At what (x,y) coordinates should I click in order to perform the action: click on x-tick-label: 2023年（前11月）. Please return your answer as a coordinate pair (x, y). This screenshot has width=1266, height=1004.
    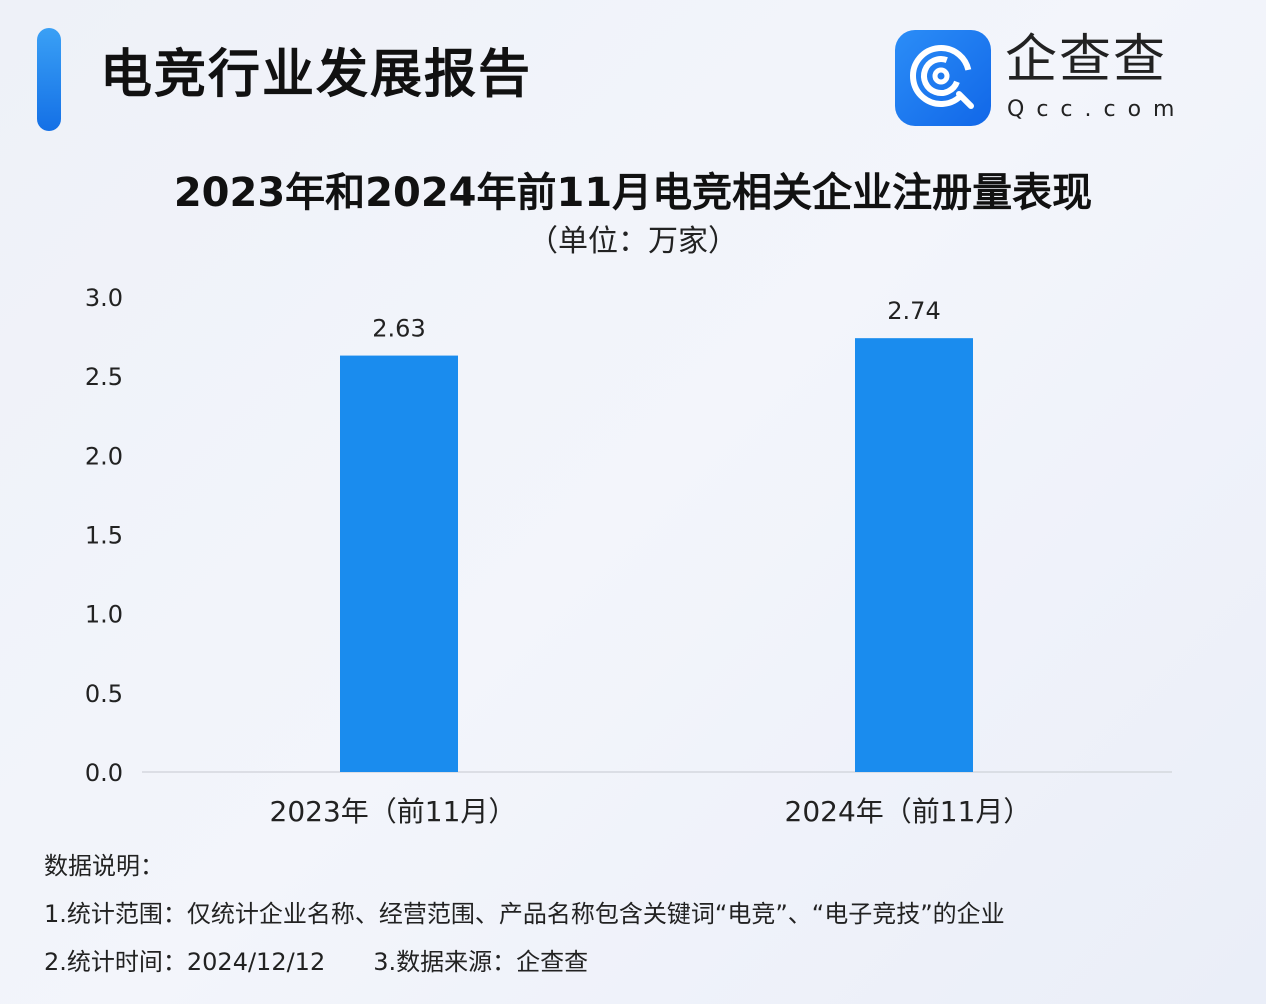
    Looking at the image, I should click on (393, 811).